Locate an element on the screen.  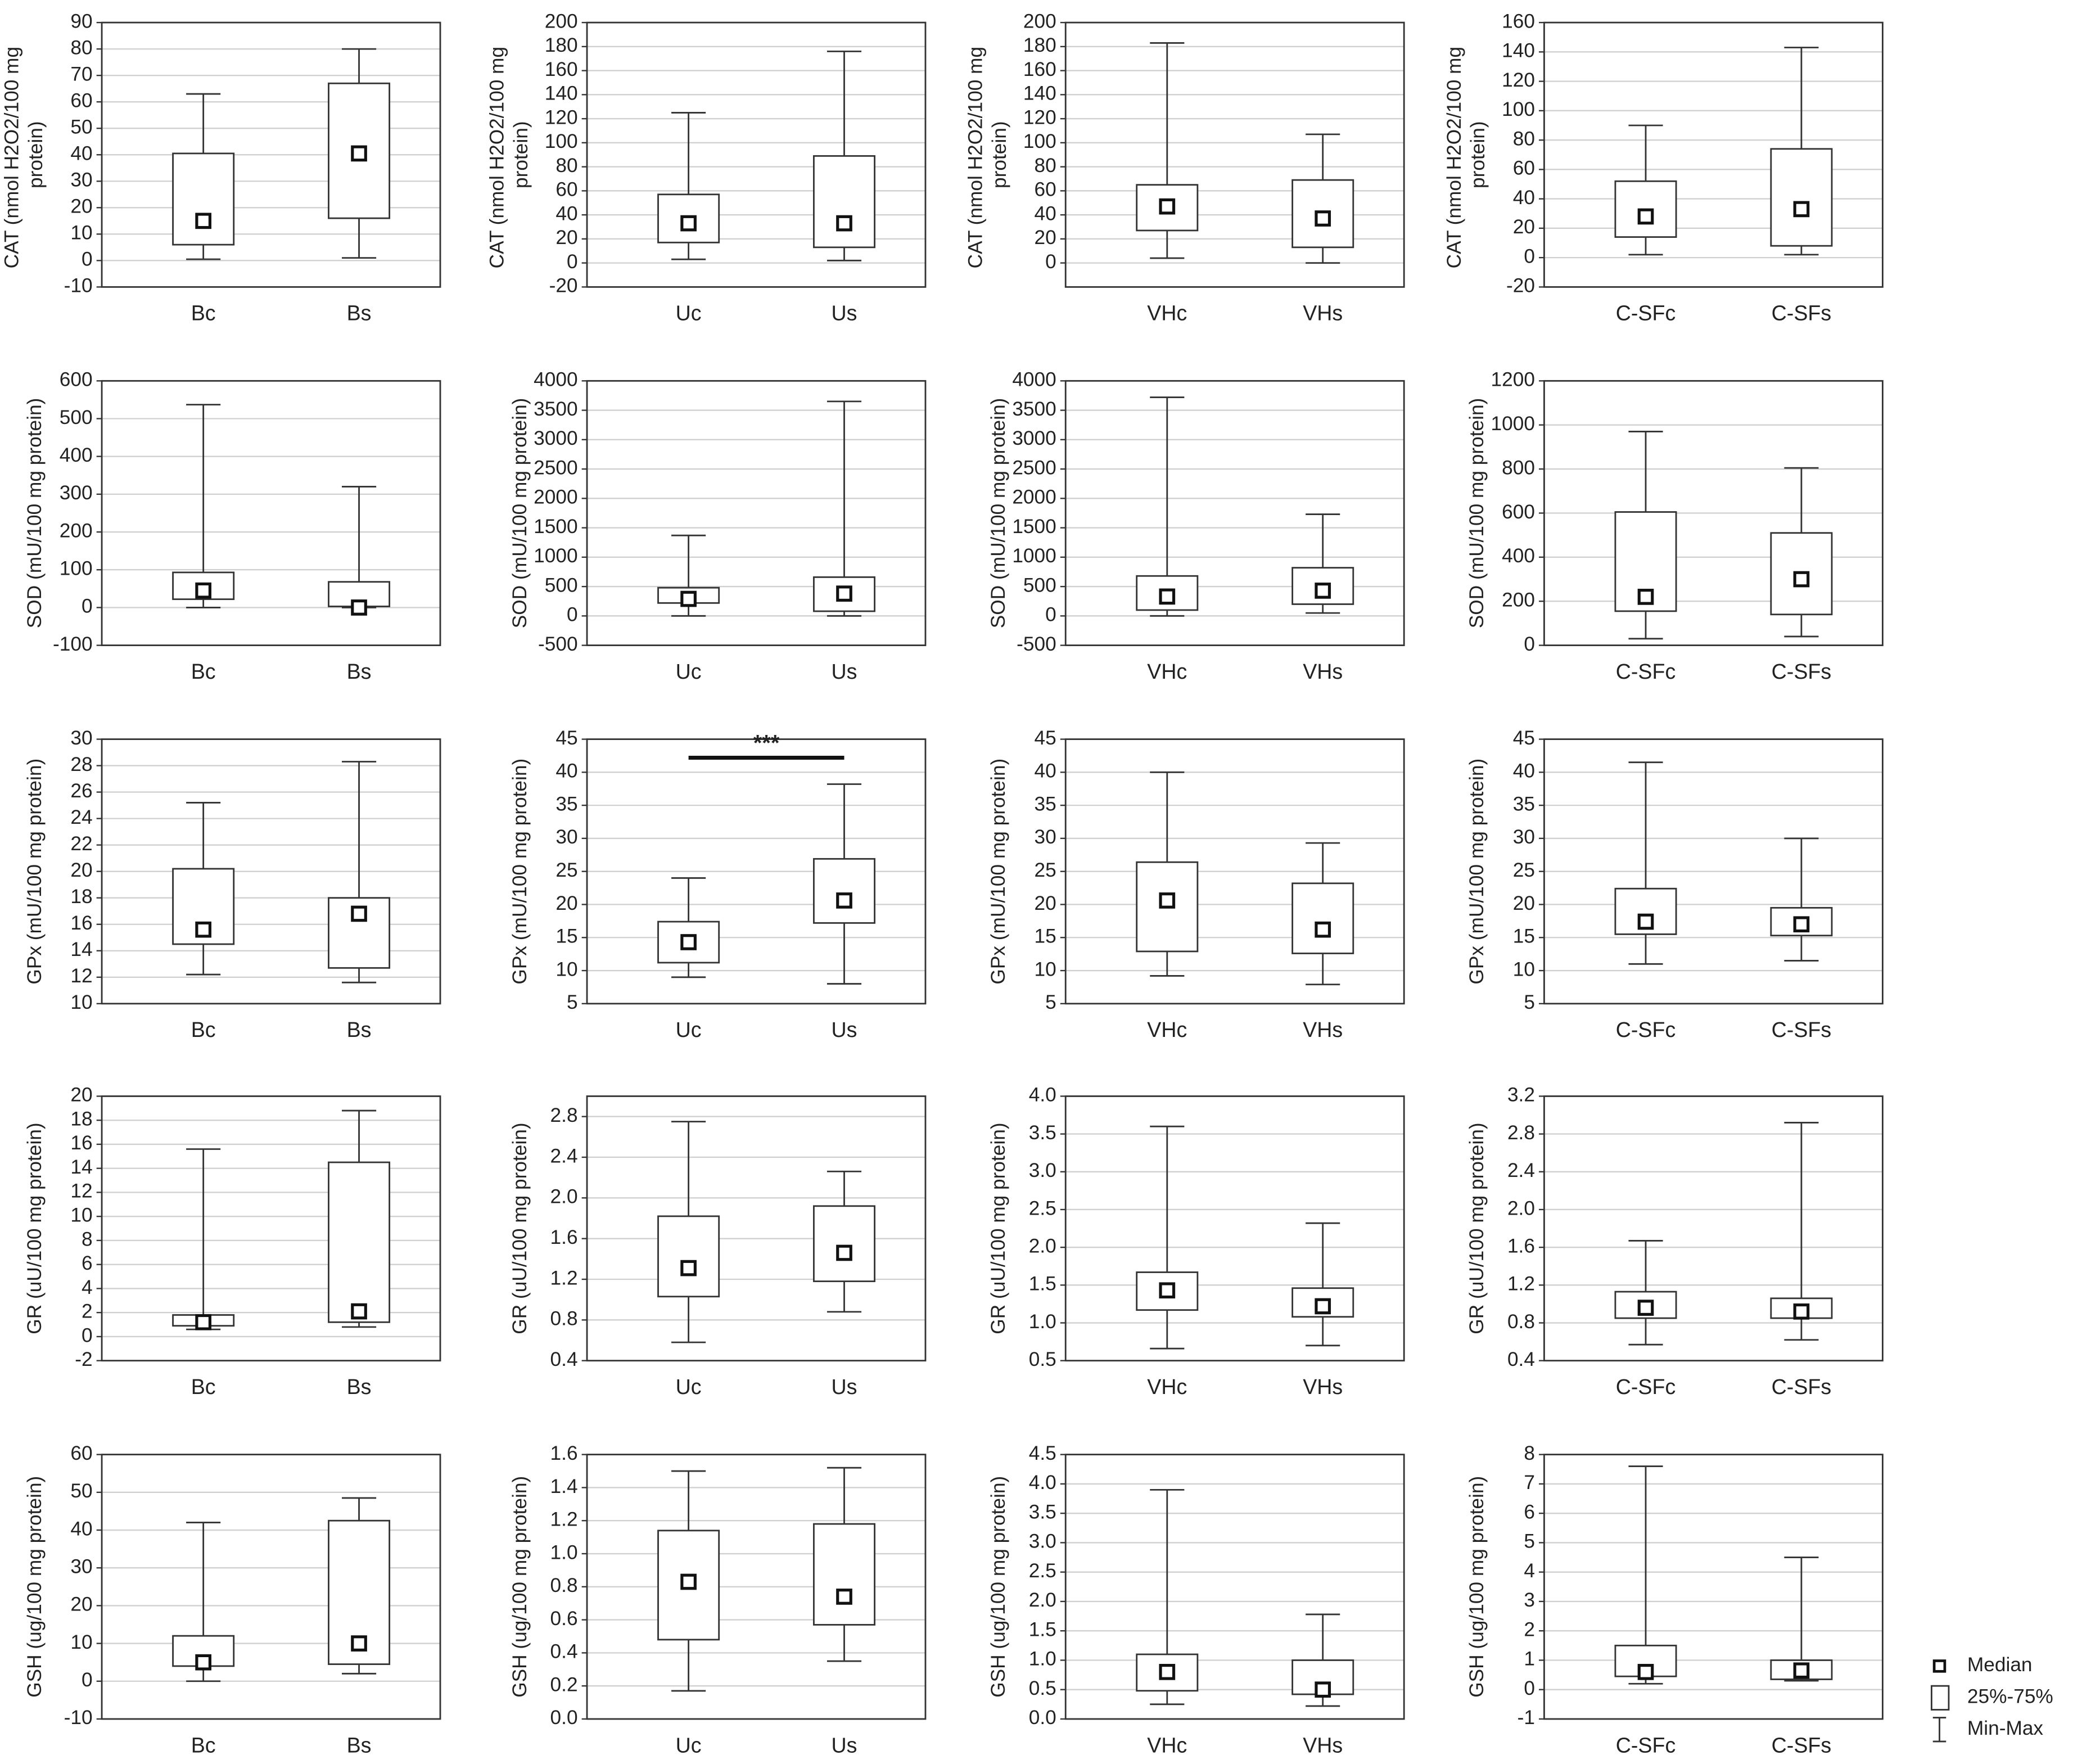
x-tick-label: VHs is located at coordinates (1323, 1386).